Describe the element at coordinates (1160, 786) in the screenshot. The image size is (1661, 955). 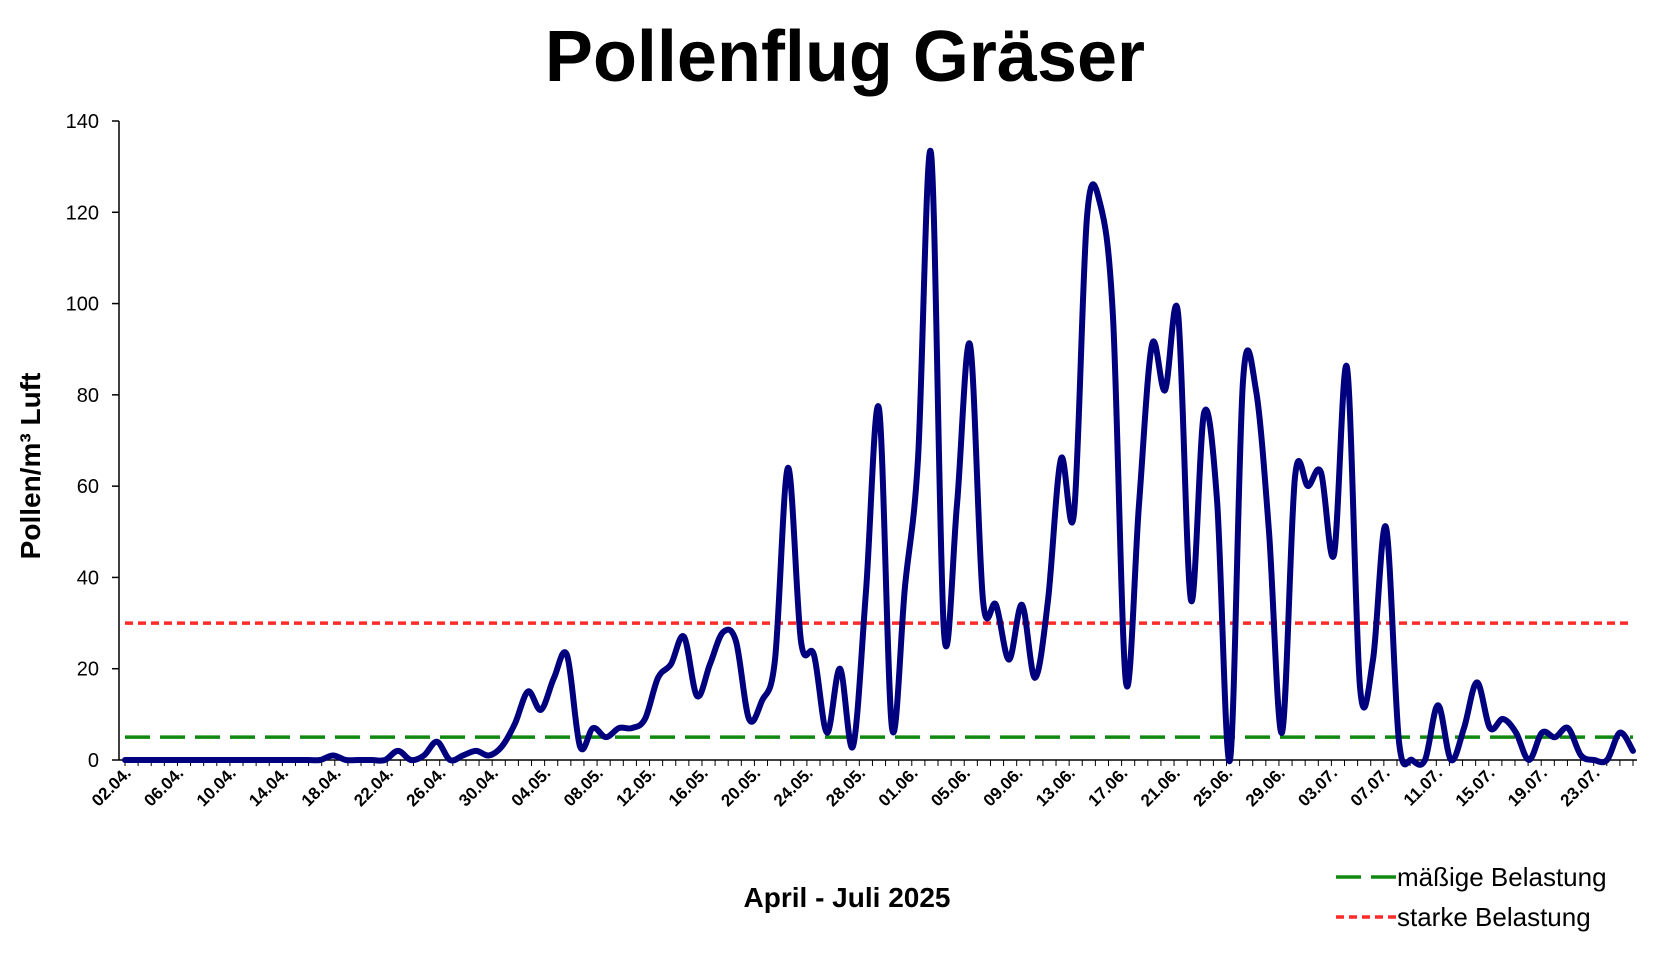
I see `x-tick-label: 21.06.` at that location.